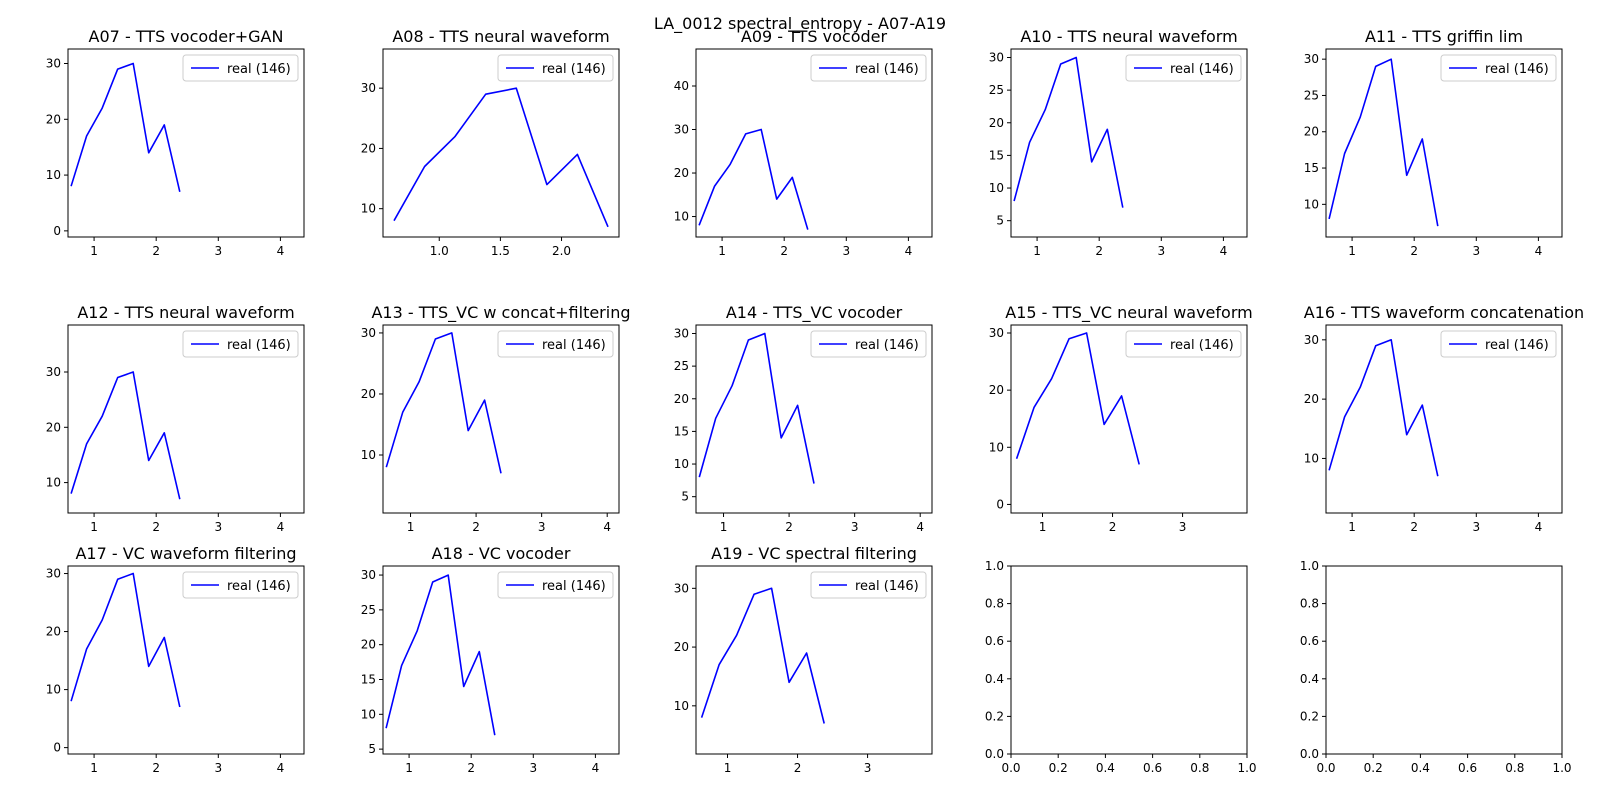 This screenshot has height=800, width=1600. What do you see at coordinates (1128, 313) in the screenshot?
I see `subplot-title: A15 - TTS_VC neural waveform` at bounding box center [1128, 313].